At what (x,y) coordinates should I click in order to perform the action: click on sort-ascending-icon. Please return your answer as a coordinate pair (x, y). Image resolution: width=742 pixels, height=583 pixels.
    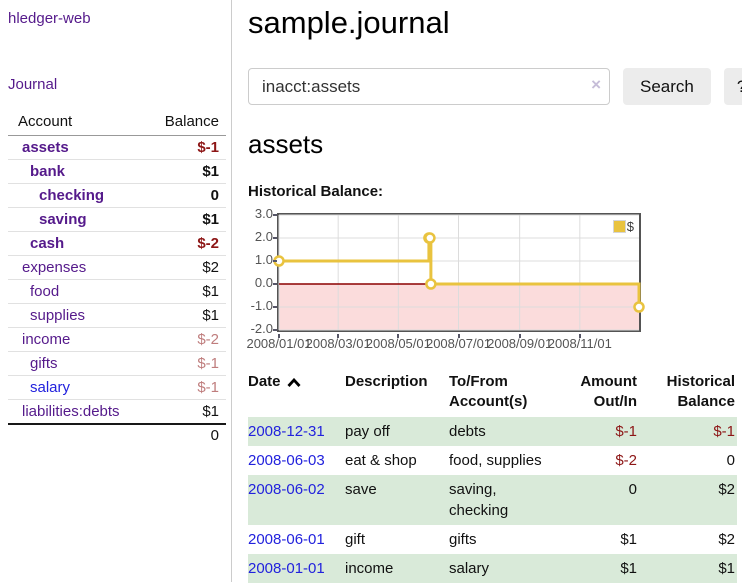
    Looking at the image, I should click on (293, 382).